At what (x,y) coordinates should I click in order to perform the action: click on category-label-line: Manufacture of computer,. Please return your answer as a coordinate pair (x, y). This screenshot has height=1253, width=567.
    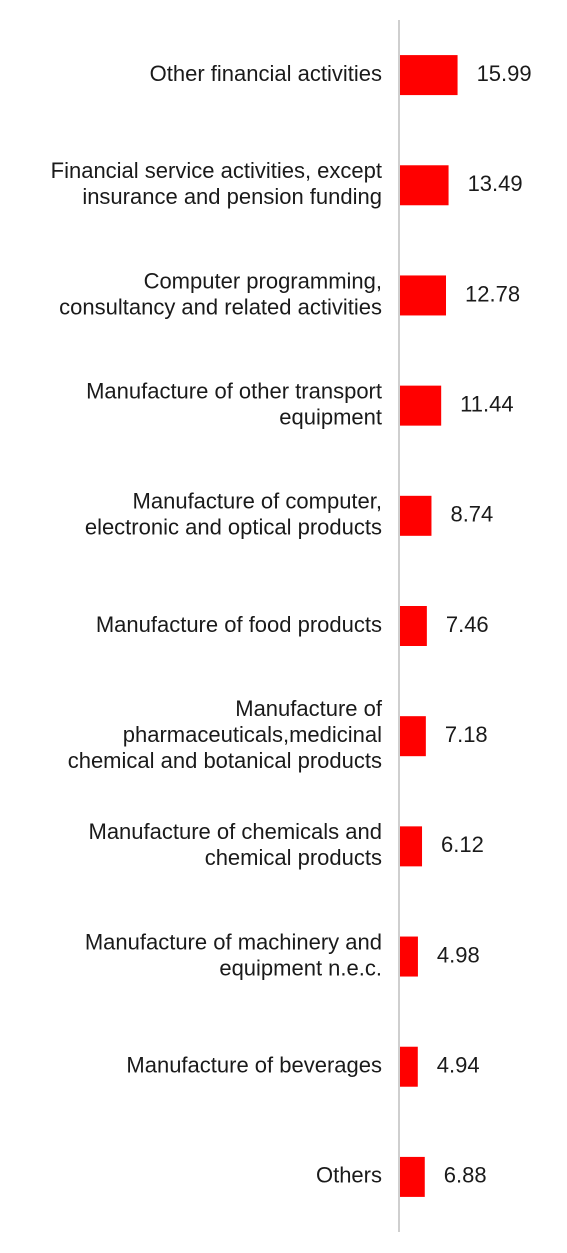
    Looking at the image, I should click on (257, 501).